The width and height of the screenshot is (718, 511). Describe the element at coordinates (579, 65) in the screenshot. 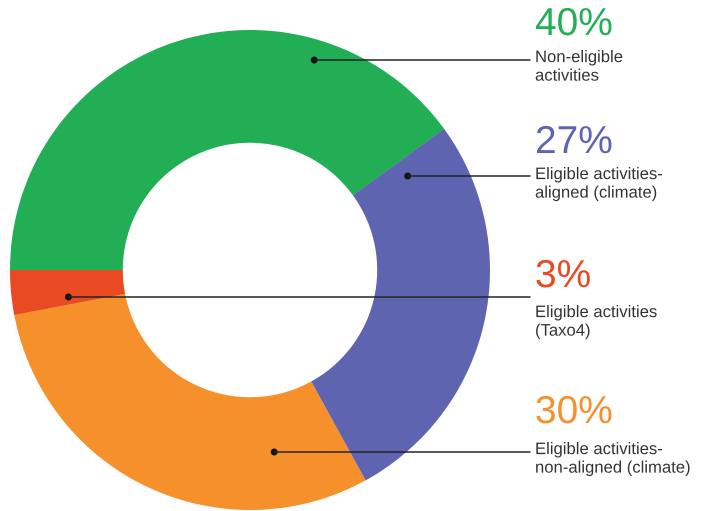

I see `slice-label: Non-eligible activities` at that location.